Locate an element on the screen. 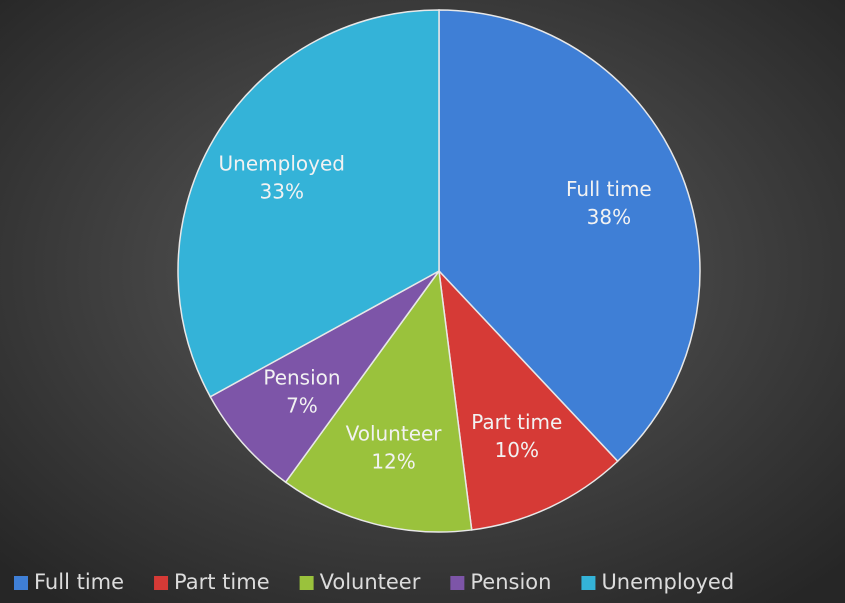 The height and width of the screenshot is (603, 845). slice-value: 10% is located at coordinates (517, 450).